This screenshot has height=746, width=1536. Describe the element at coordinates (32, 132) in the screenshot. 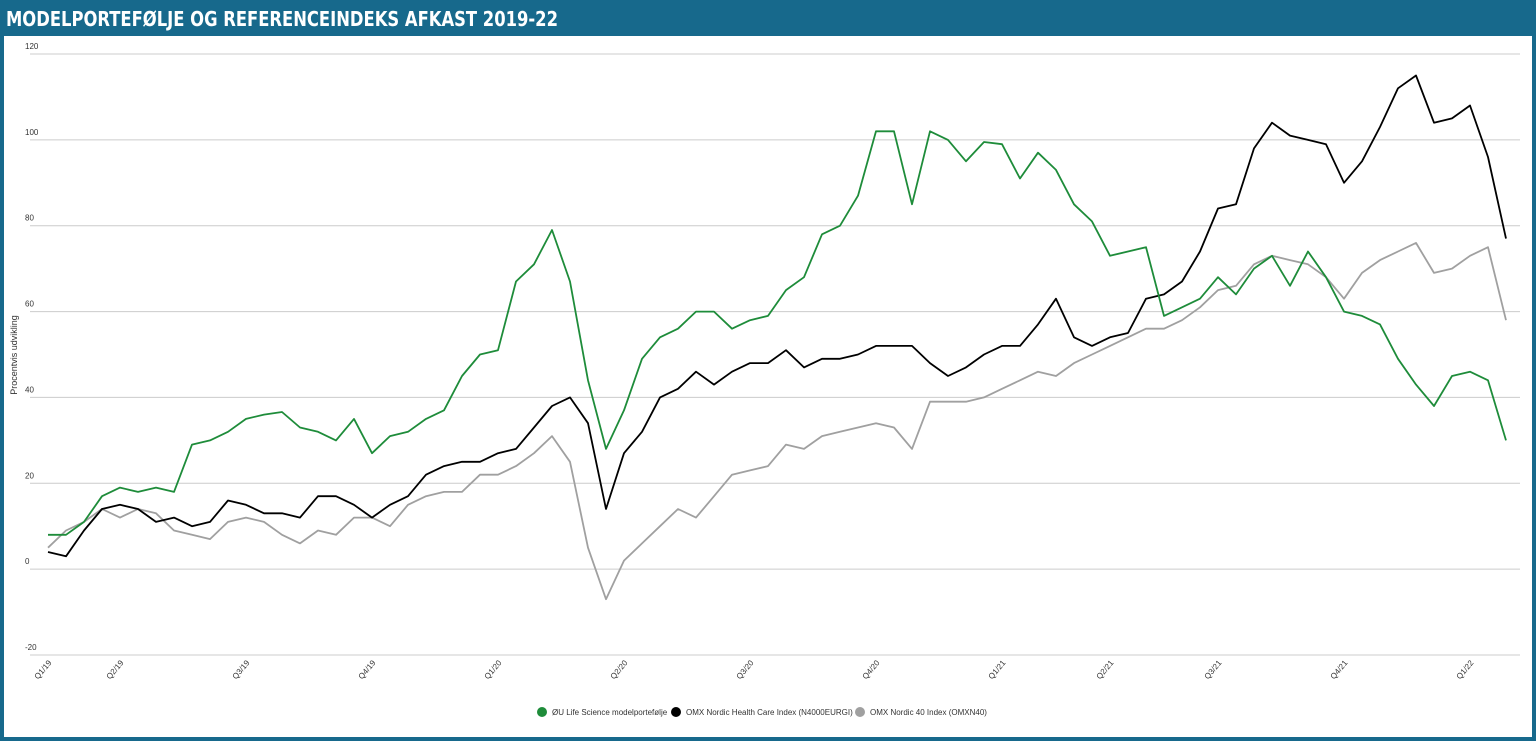

I see `y-tick-label: 100` at that location.